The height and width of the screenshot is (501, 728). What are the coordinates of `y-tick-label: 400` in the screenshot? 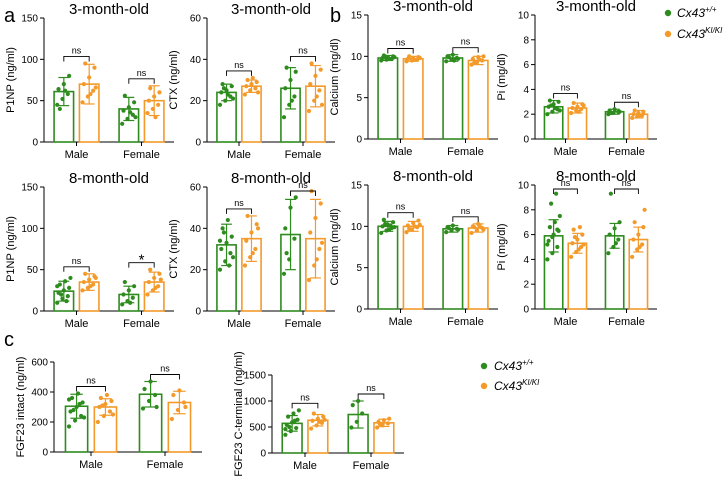 It's located at (39, 393).